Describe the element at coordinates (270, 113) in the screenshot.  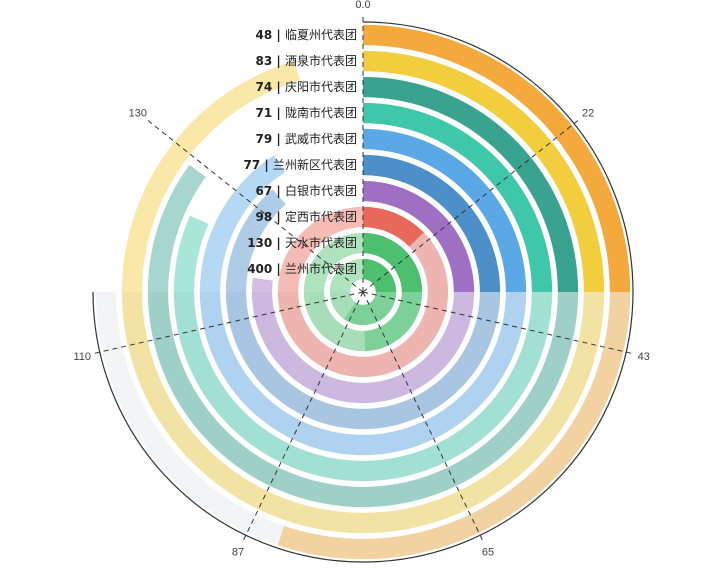
I see `category-value: 71 |` at that location.